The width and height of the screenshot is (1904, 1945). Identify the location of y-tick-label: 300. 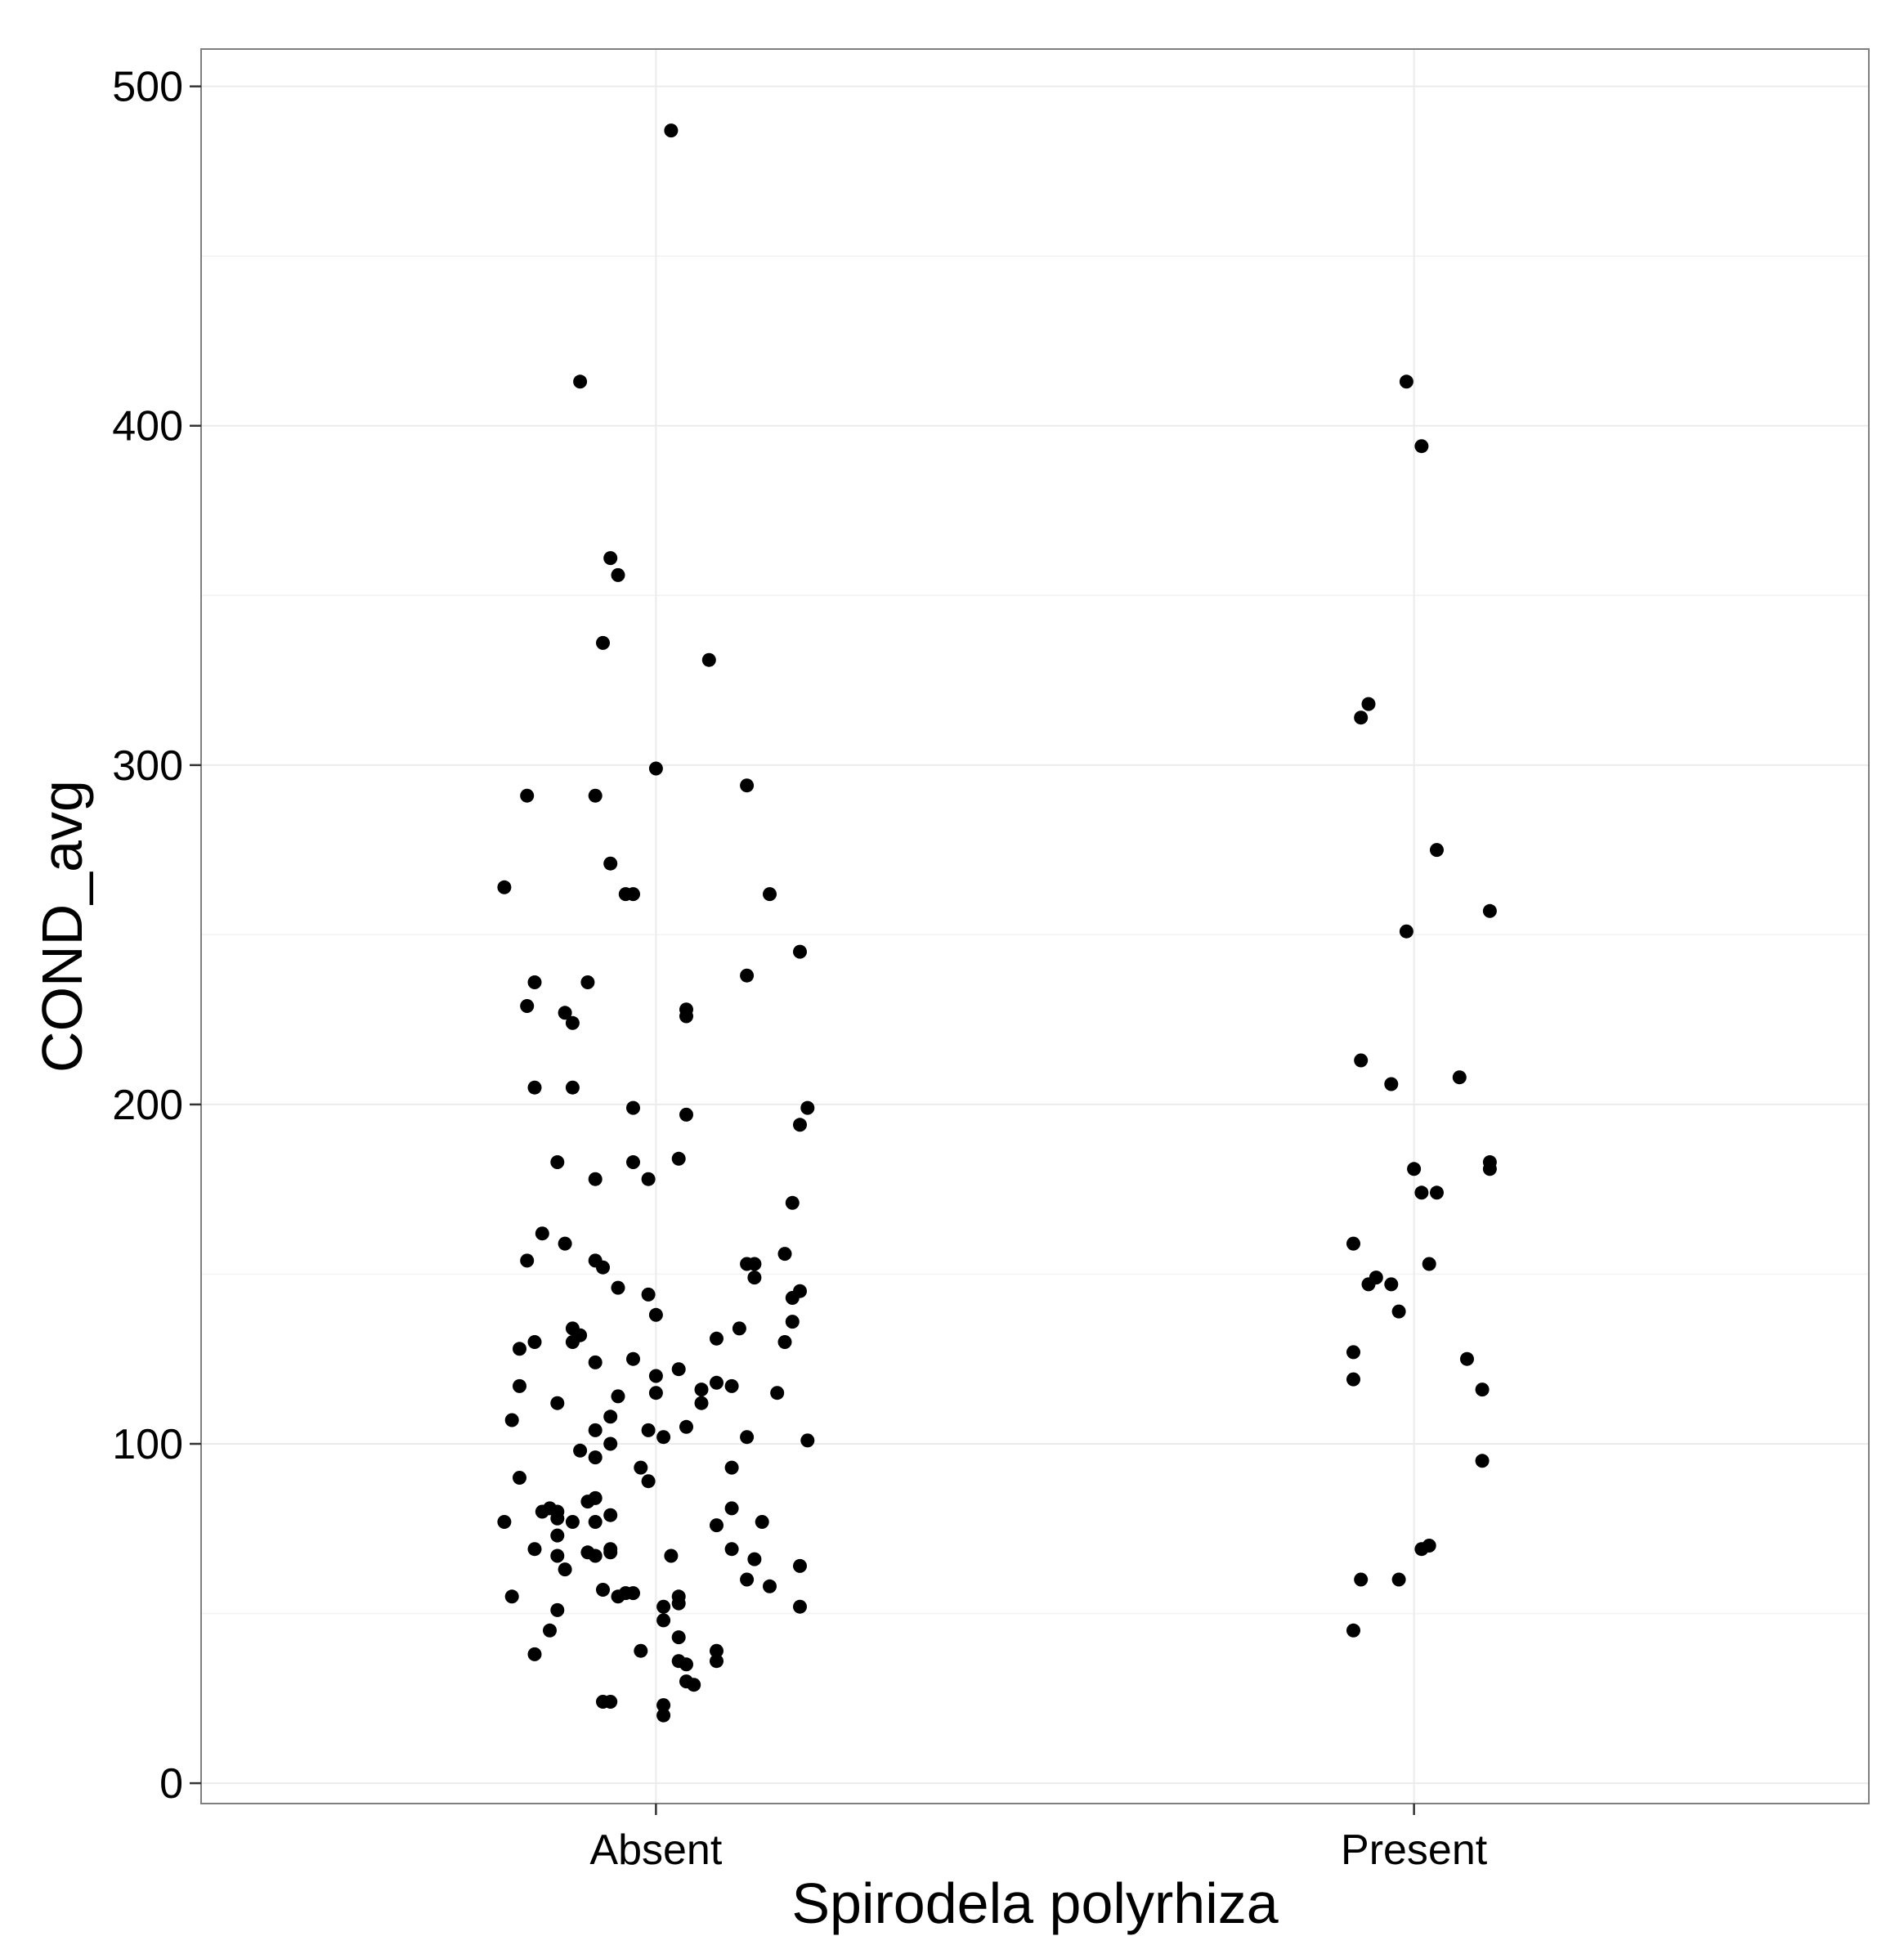
(148, 766).